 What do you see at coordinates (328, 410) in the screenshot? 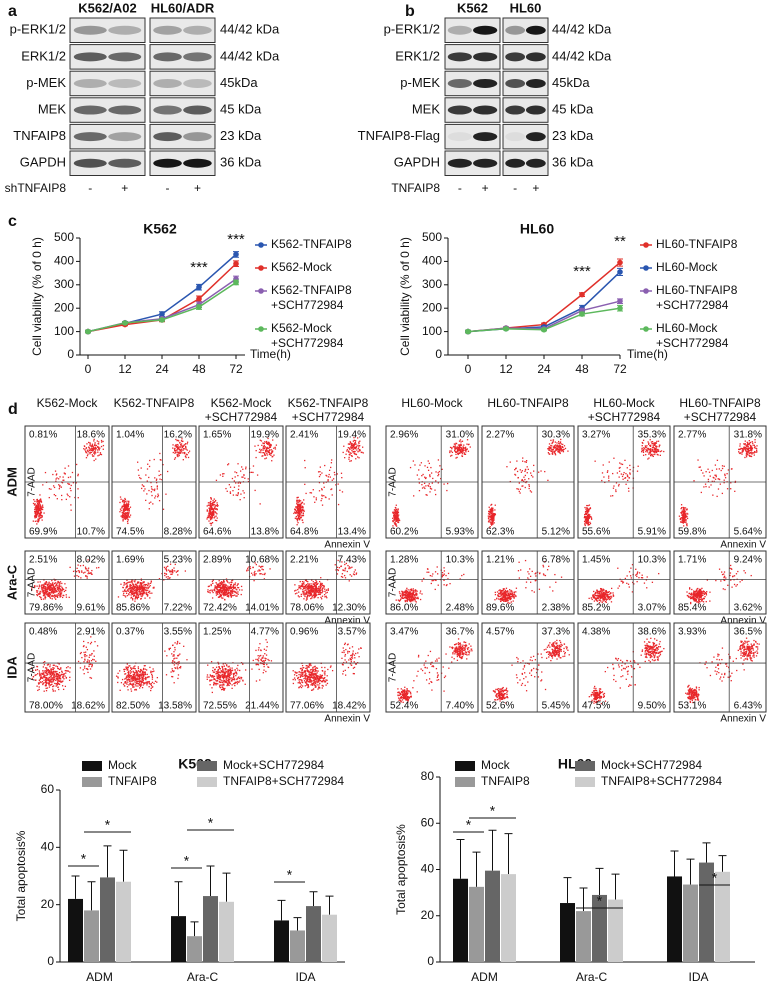
I see `flow-column-title: K562-TNFAIP8 +SCH772984` at bounding box center [328, 410].